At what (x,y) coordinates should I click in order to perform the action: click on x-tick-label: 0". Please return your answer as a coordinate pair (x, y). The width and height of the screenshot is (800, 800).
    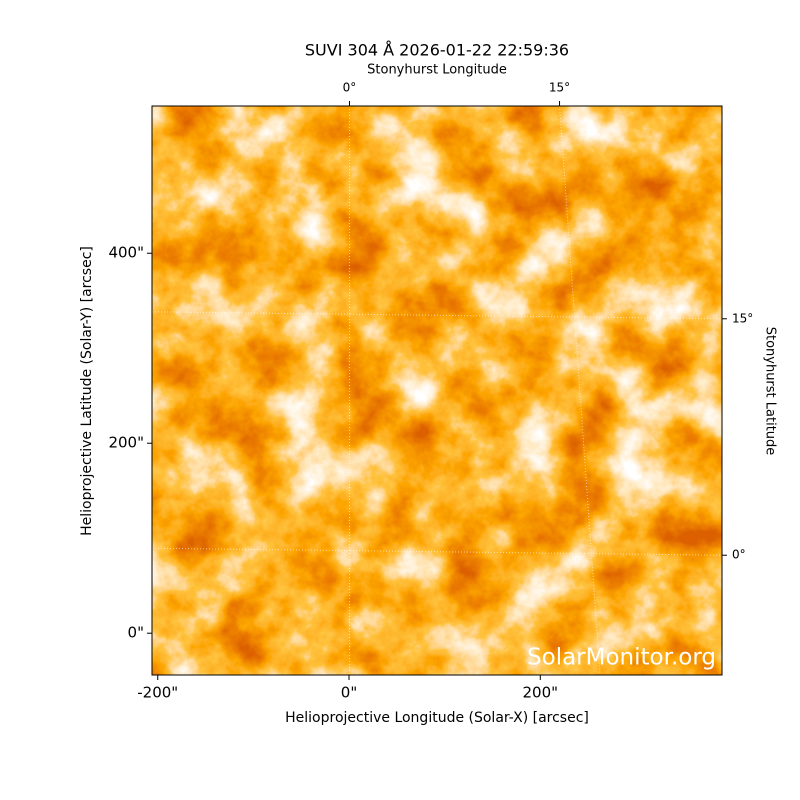
    Looking at the image, I should click on (349, 693).